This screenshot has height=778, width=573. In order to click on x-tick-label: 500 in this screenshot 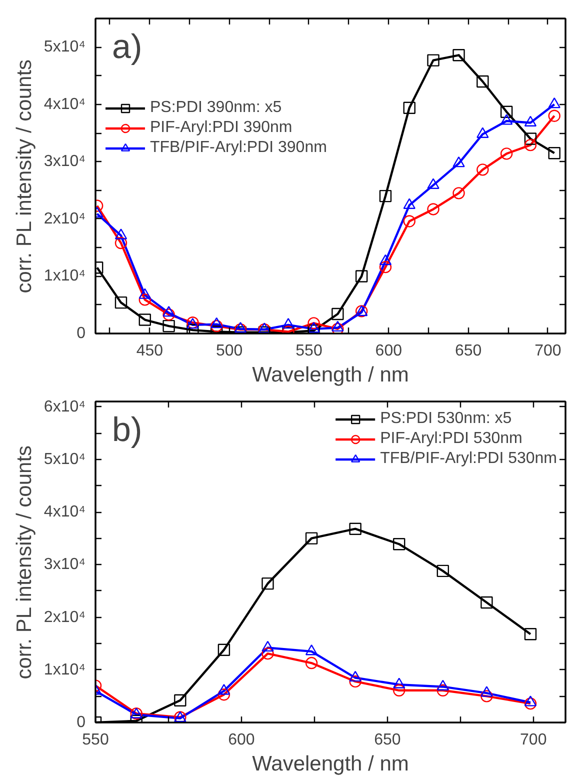, I will do `click(229, 351)`.